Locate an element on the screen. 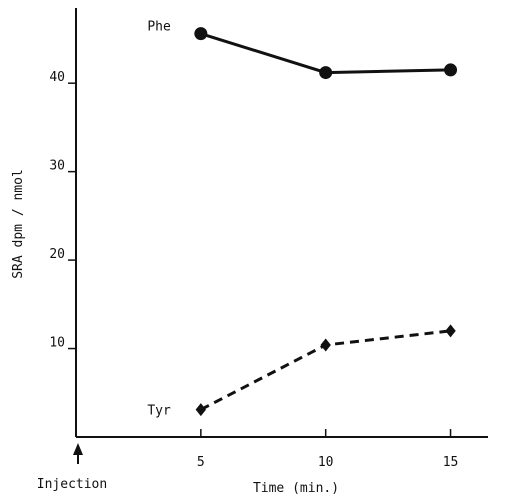 The height and width of the screenshot is (497, 505). injection-label: Injection is located at coordinates (72, 484).